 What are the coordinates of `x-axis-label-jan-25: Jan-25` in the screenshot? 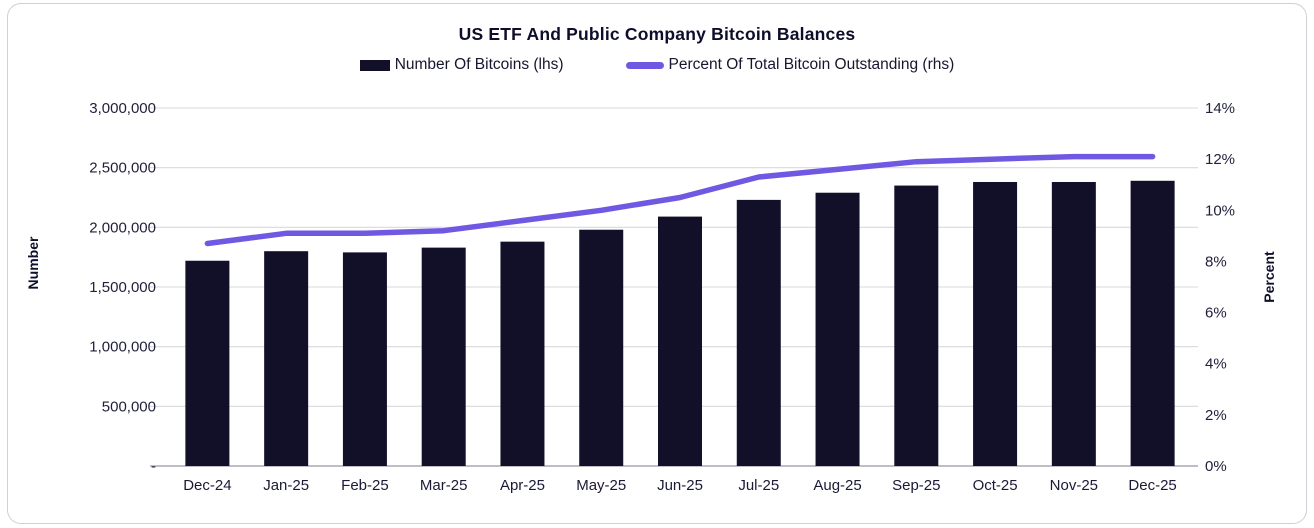 It's located at (286, 485).